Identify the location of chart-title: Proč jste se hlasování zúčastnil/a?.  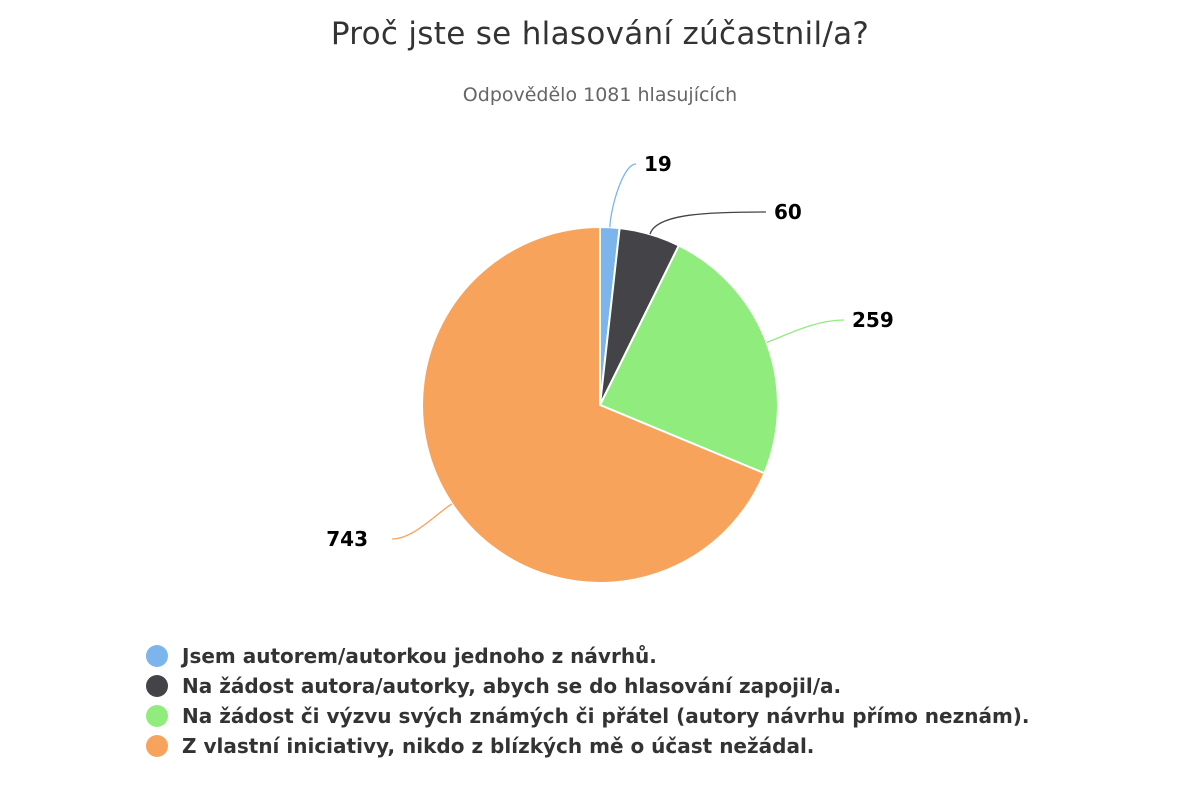
(600, 34).